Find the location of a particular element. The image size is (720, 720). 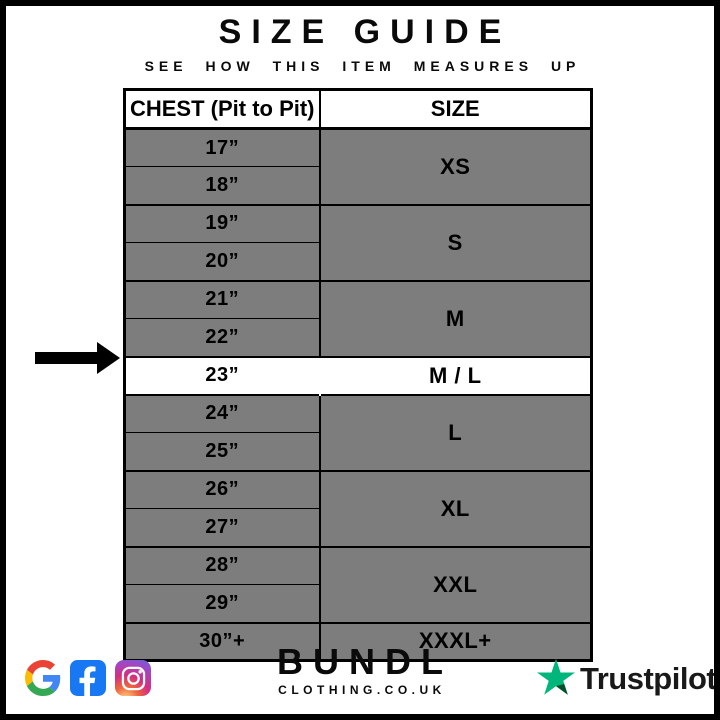

chest-value-cell: 18” is located at coordinates (222, 185).